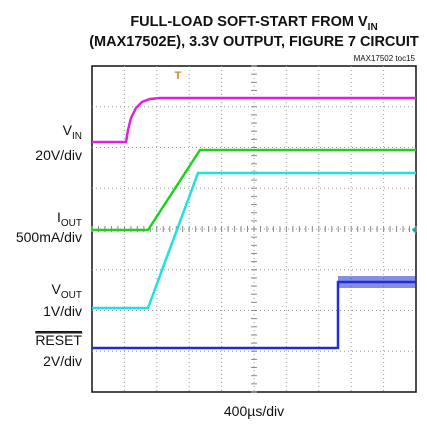 The height and width of the screenshot is (428, 427). I want to click on vin-trace, so click(254, 120).